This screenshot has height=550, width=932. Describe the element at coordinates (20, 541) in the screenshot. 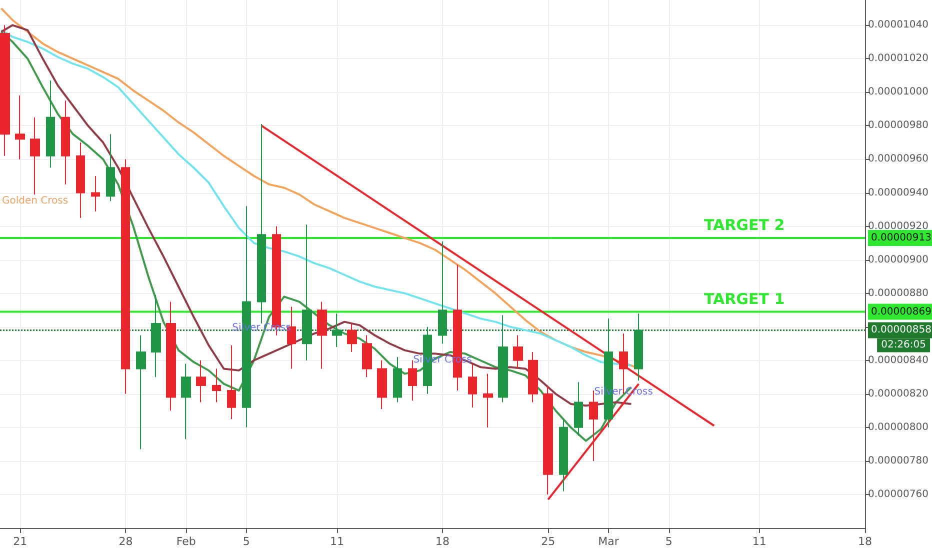

I see `x-tick-label: 21` at that location.